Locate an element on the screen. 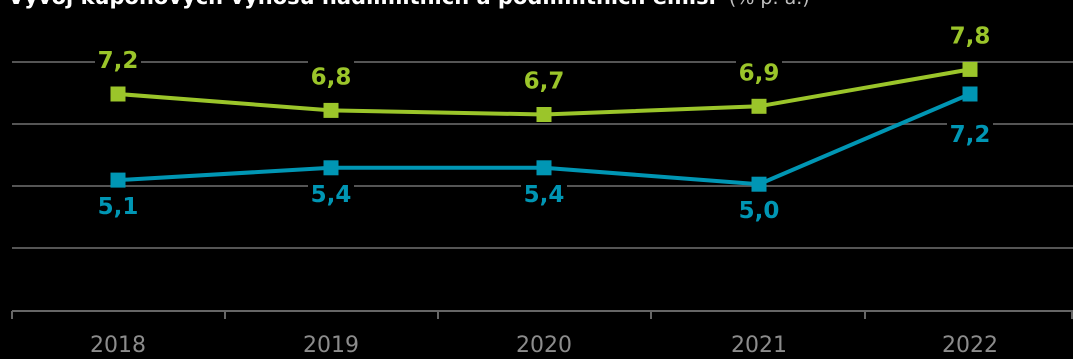 The height and width of the screenshot is (359, 1073). x-tick-label-2020: 2020 is located at coordinates (544, 345).